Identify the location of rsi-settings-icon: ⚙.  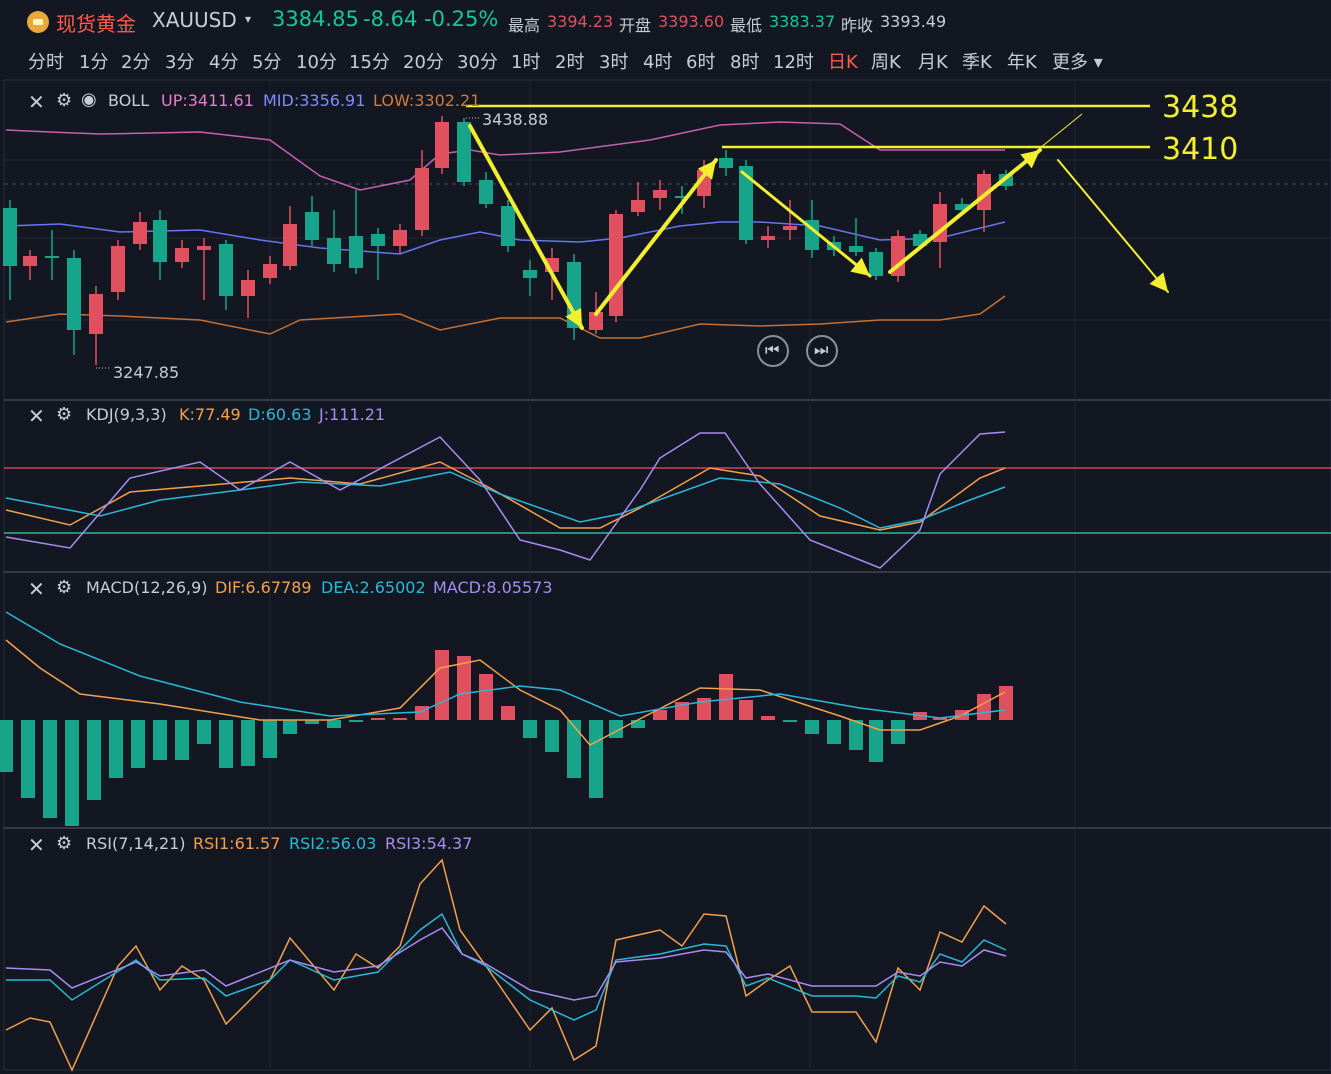
(64, 843).